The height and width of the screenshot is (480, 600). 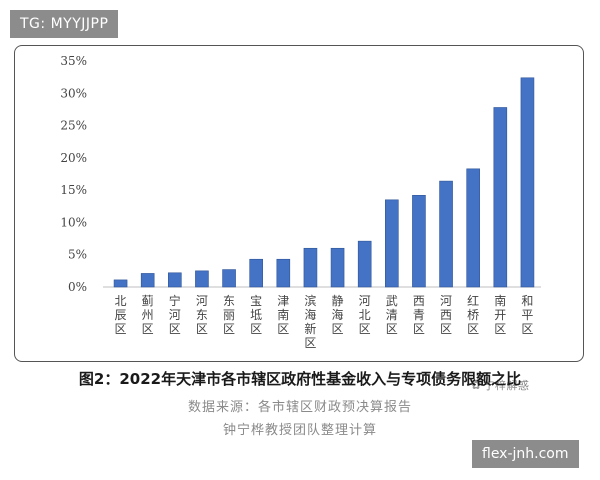 I want to click on x-tick-label: 津南区, so click(x=283, y=315).